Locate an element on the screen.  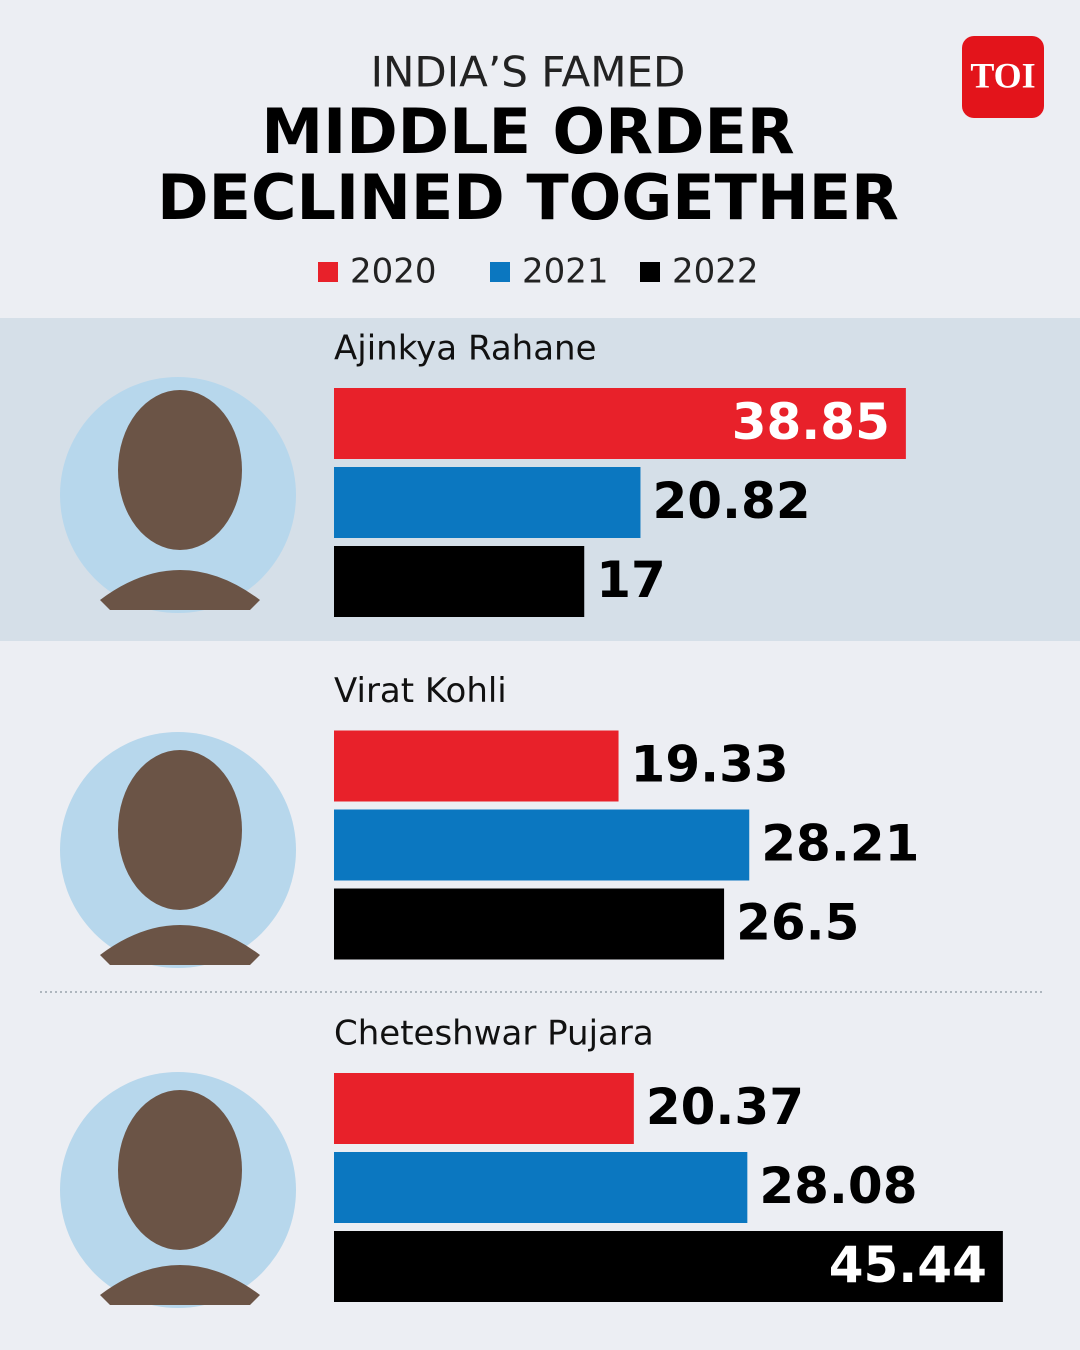
kicker: INDIA’S FAMED is located at coordinates (528, 72).